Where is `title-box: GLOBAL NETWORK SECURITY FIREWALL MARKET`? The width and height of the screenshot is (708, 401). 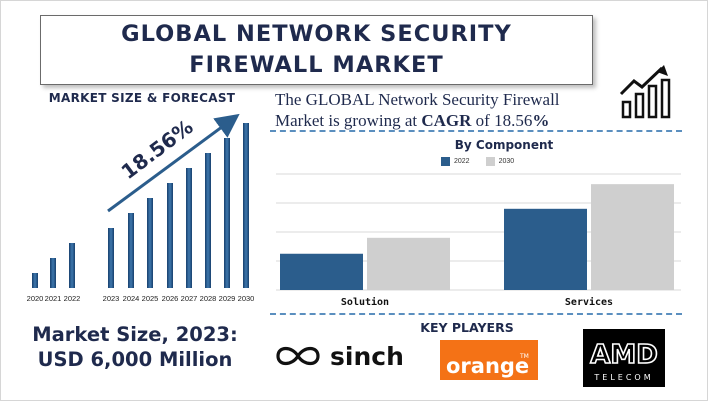
title-box: GLOBAL NETWORK SECURITY FIREWALL MARKET is located at coordinates (316, 50).